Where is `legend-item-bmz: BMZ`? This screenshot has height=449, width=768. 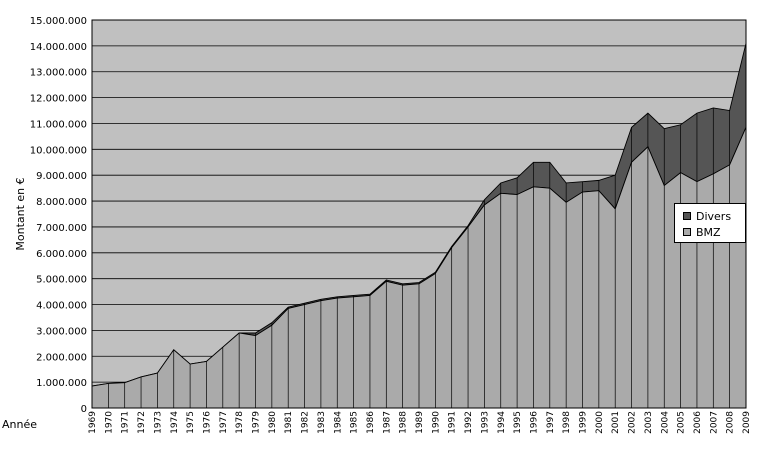
legend-item-bmz: BMZ is located at coordinates (702, 232).